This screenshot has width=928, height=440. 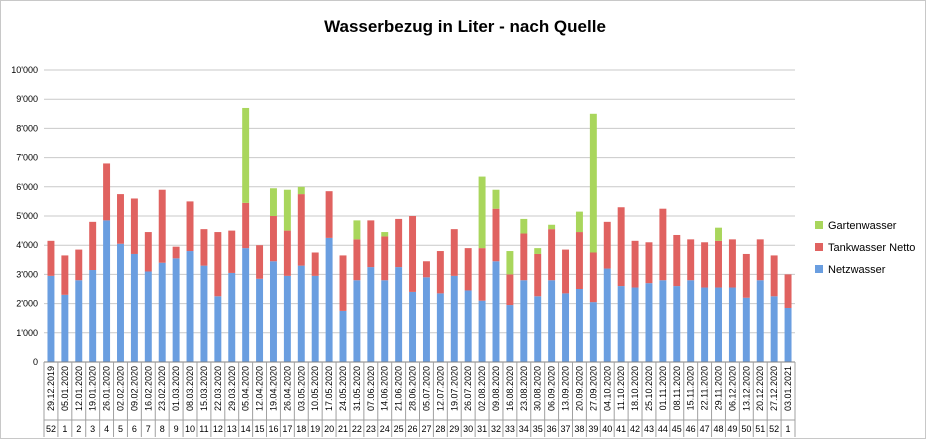 What do you see at coordinates (649, 429) in the screenshot?
I see `week-number-label: 43` at bounding box center [649, 429].